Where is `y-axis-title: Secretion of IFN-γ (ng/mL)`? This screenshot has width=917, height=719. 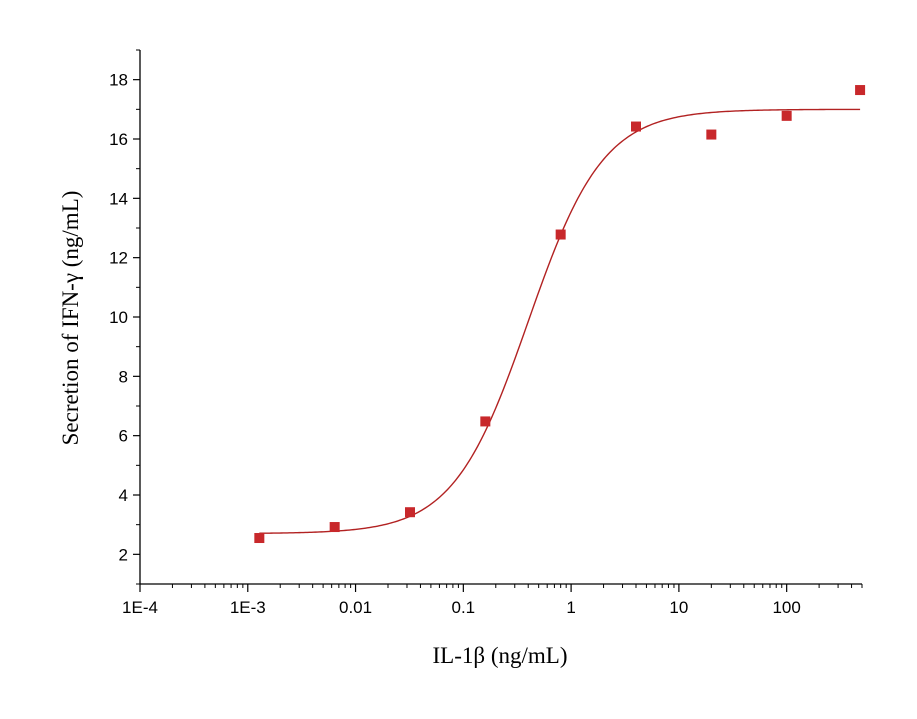 y-axis-title: Secretion of IFN-γ (ng/mL) is located at coordinates (70, 318).